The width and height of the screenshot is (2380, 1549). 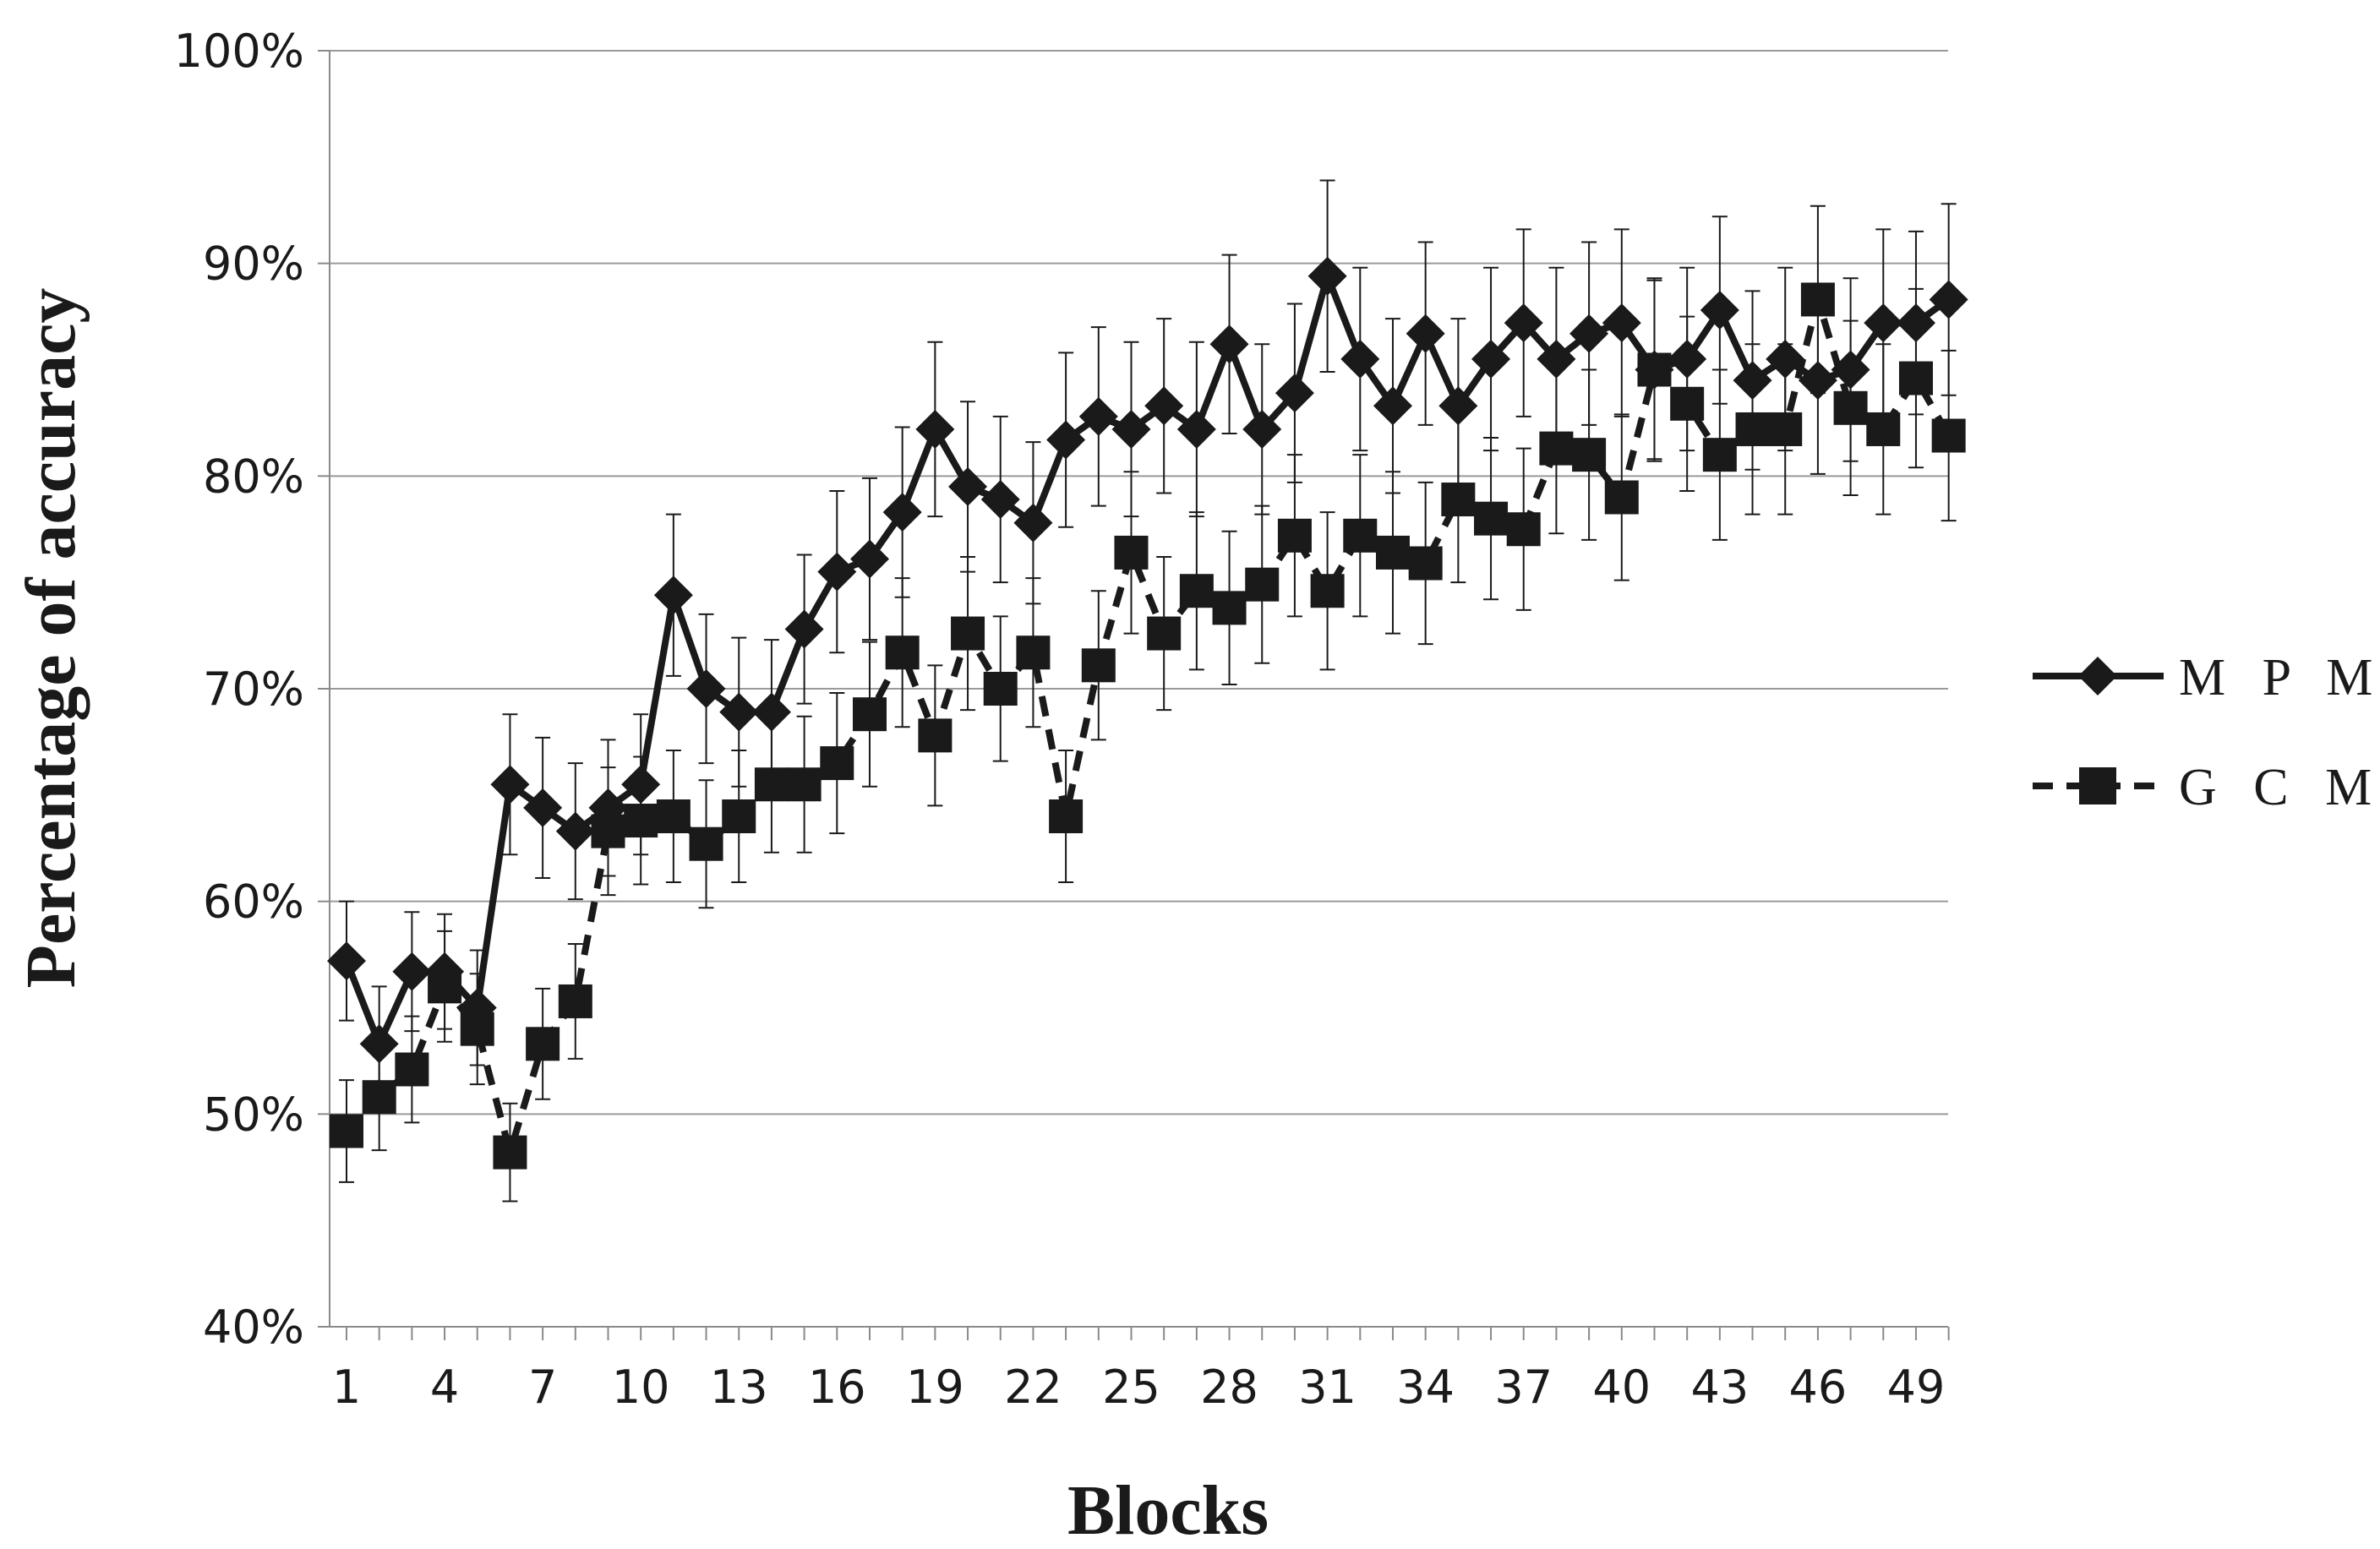 I want to click on x-axis-title: Blocks, so click(x=1168, y=1508).